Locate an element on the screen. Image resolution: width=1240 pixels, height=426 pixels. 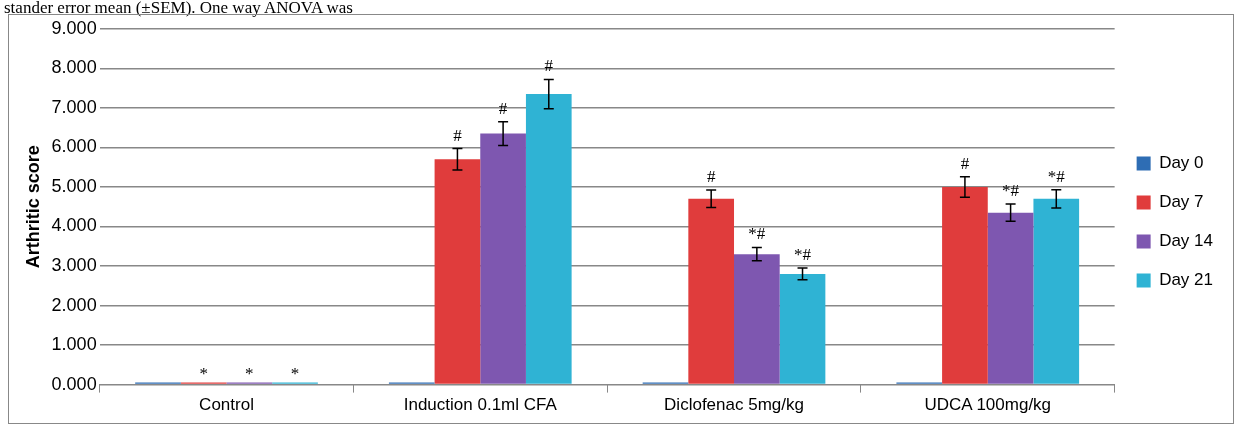
y-tick-label: 1.000 is located at coordinates (74, 344).